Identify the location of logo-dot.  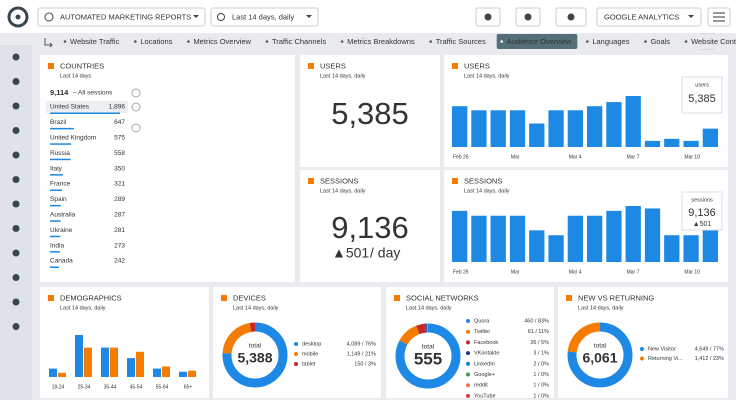
(18, 17).